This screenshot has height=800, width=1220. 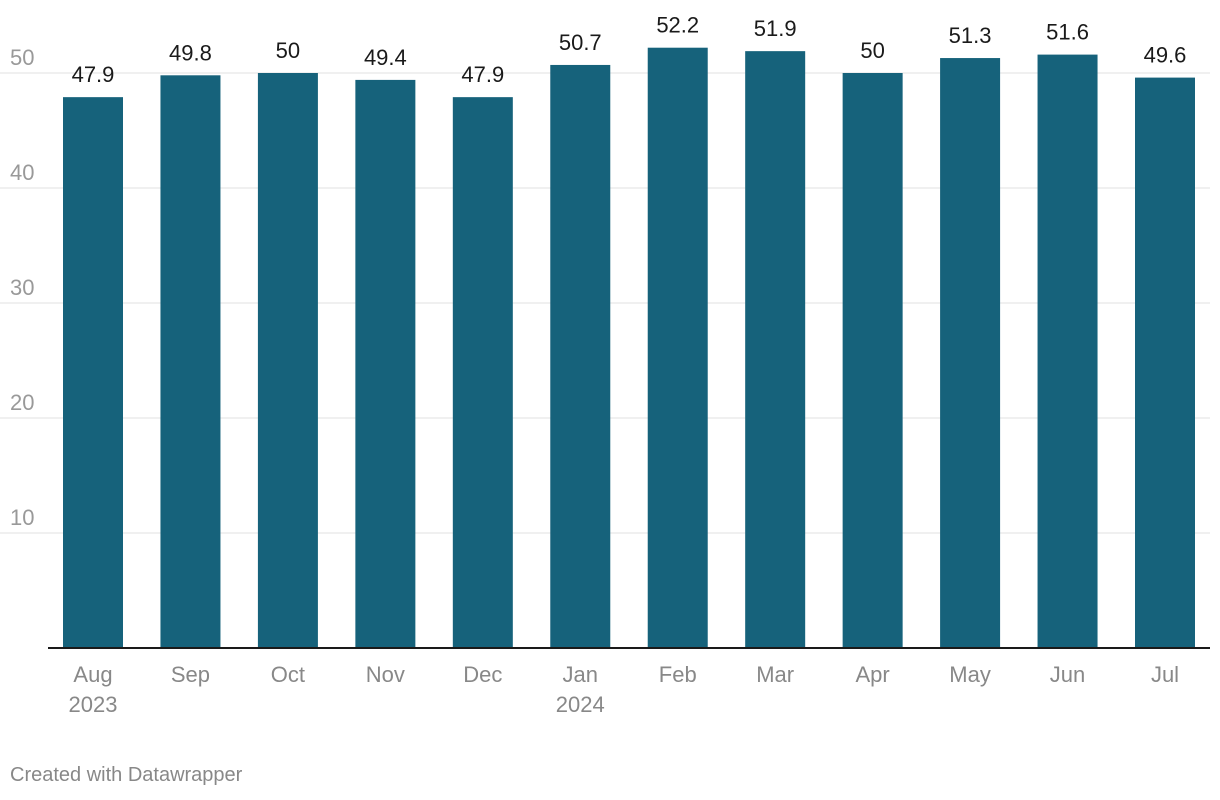 What do you see at coordinates (1165, 55) in the screenshot?
I see `data-label: 49.6` at bounding box center [1165, 55].